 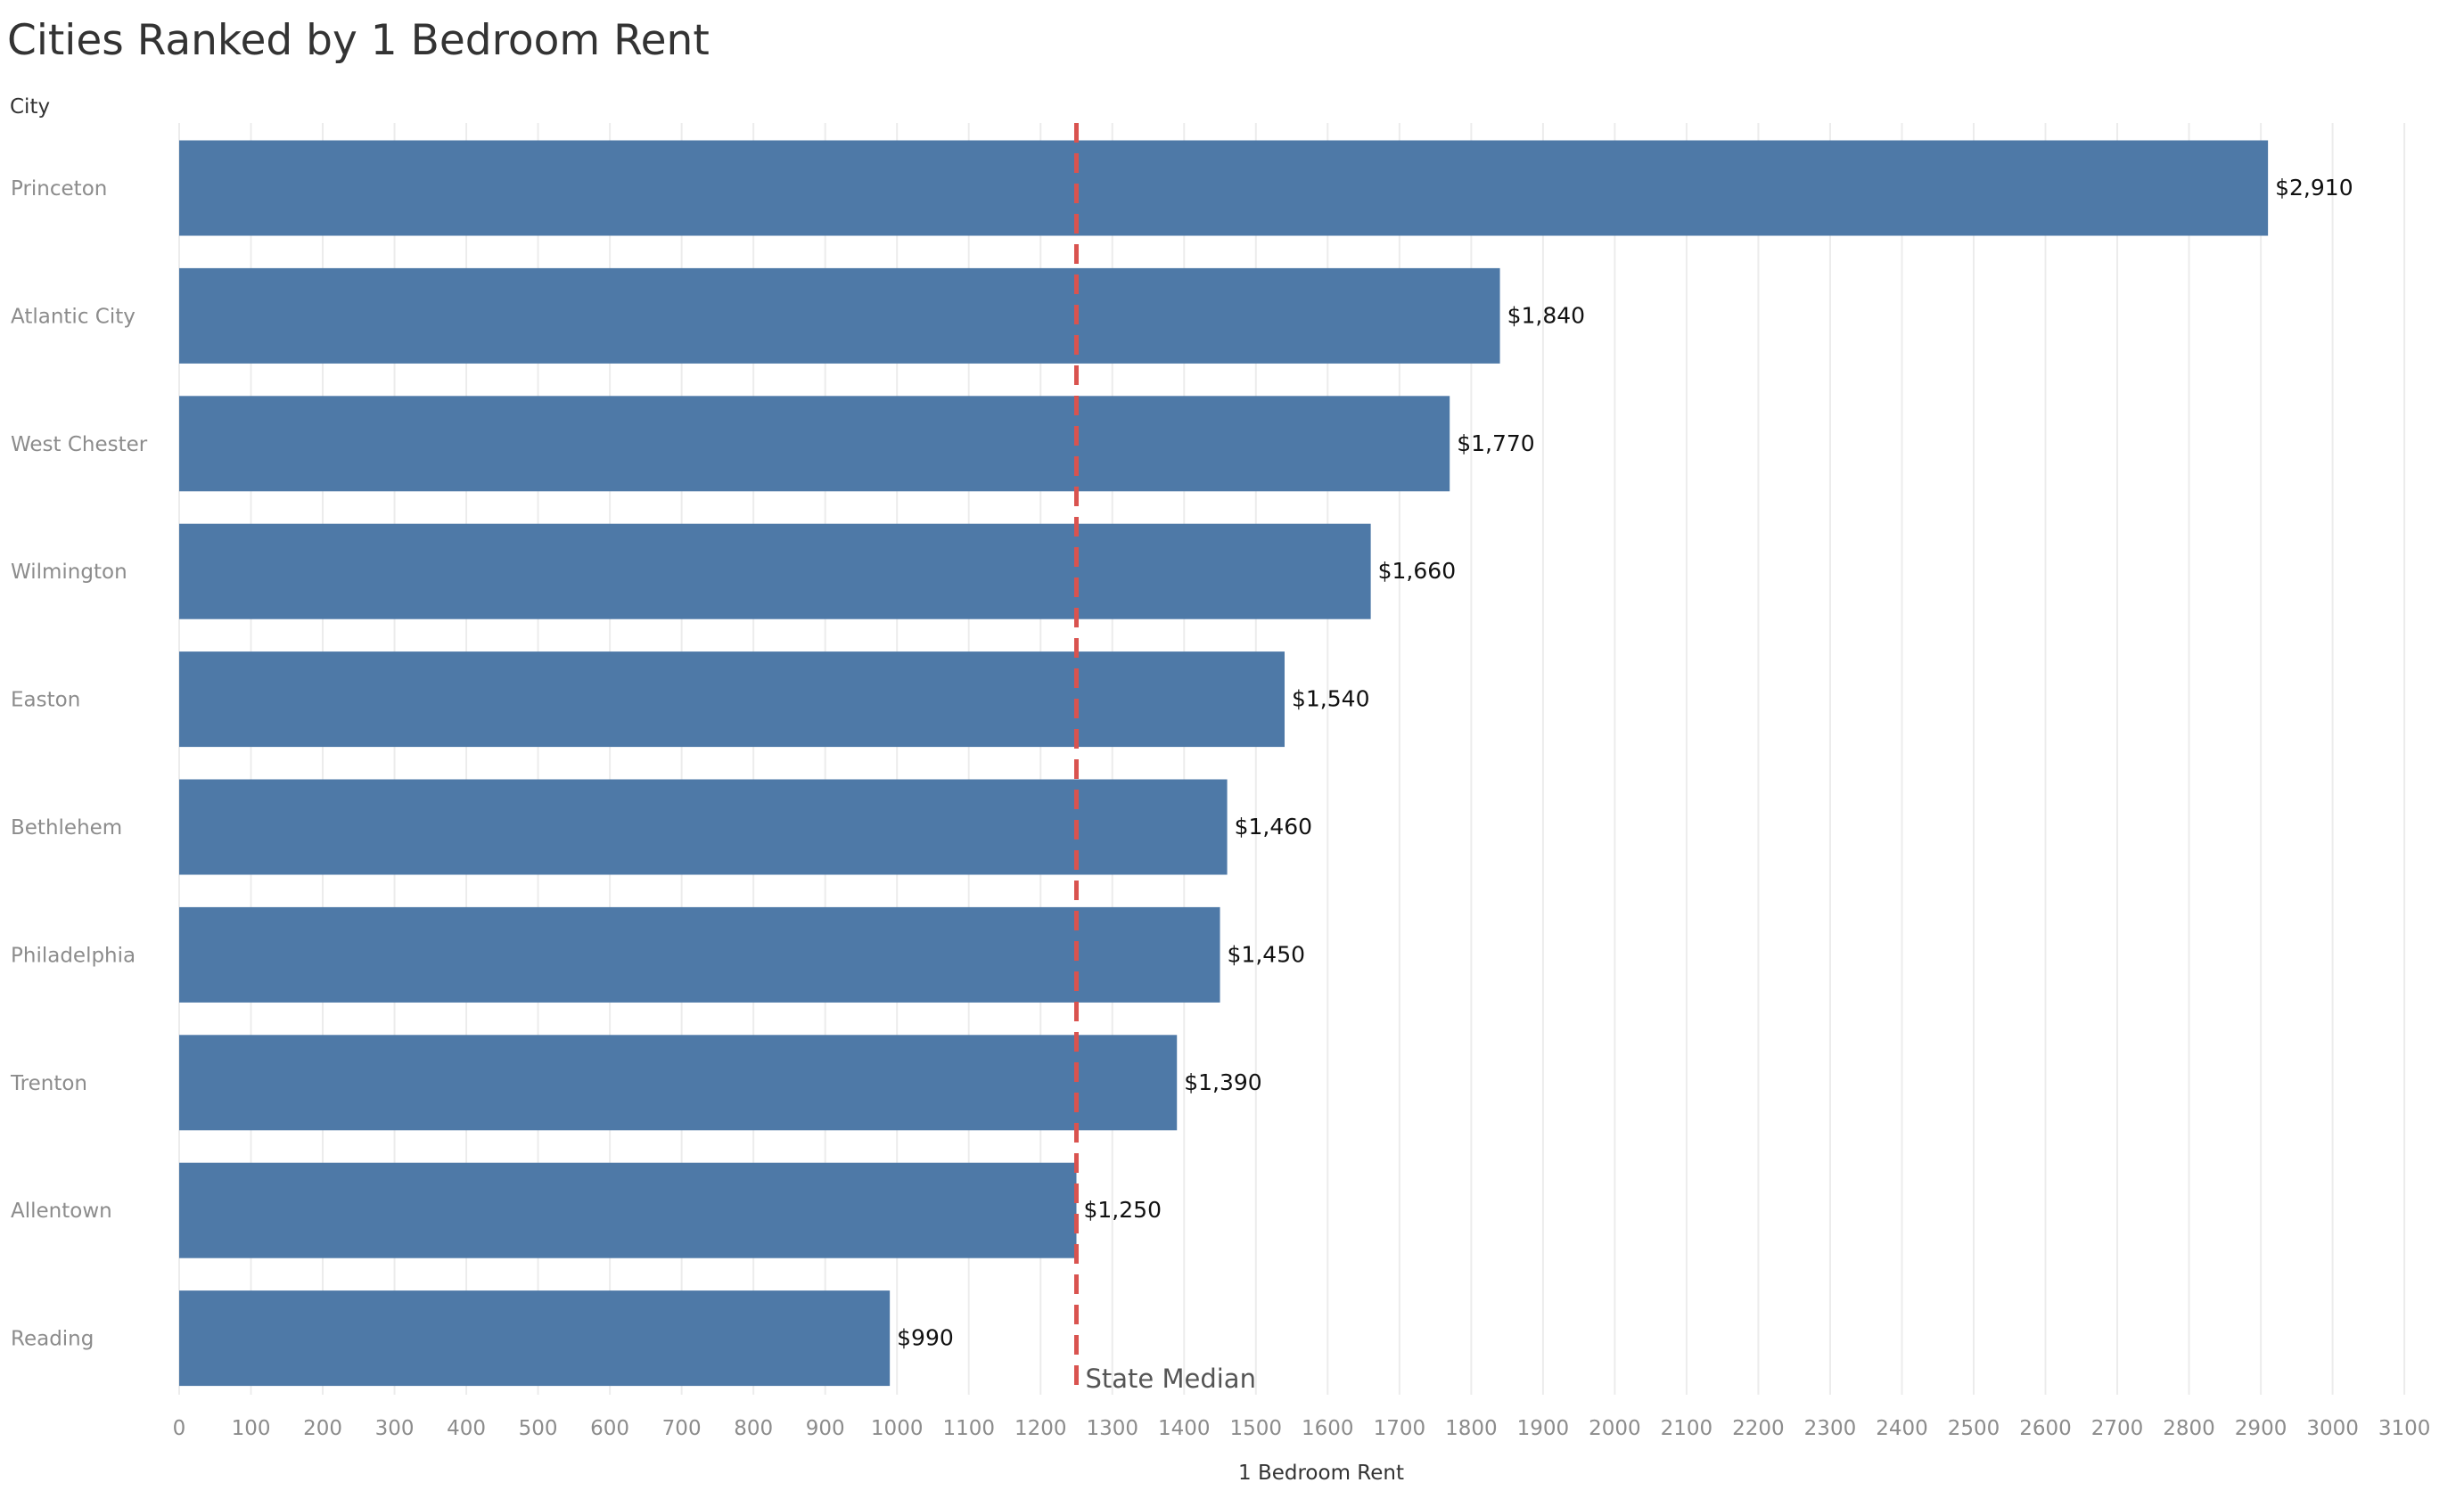 What do you see at coordinates (1902, 1428) in the screenshot?
I see `x-tick-label: 2400` at bounding box center [1902, 1428].